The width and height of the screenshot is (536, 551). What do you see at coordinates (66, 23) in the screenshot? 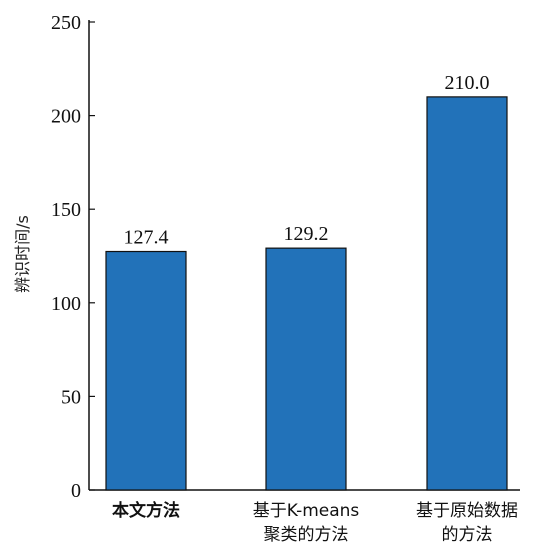
I see `y-tick-label: 250` at bounding box center [66, 23].